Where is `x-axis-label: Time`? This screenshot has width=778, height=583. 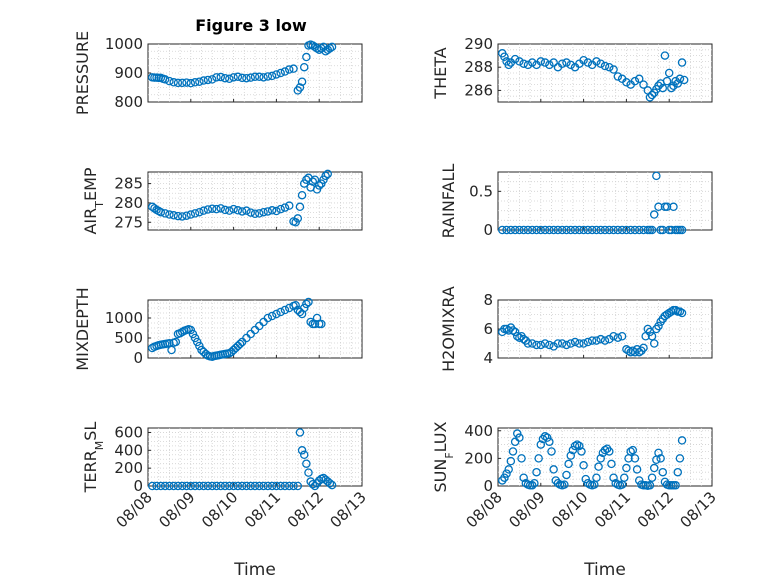
x-axis-label: Time is located at coordinates (604, 570).